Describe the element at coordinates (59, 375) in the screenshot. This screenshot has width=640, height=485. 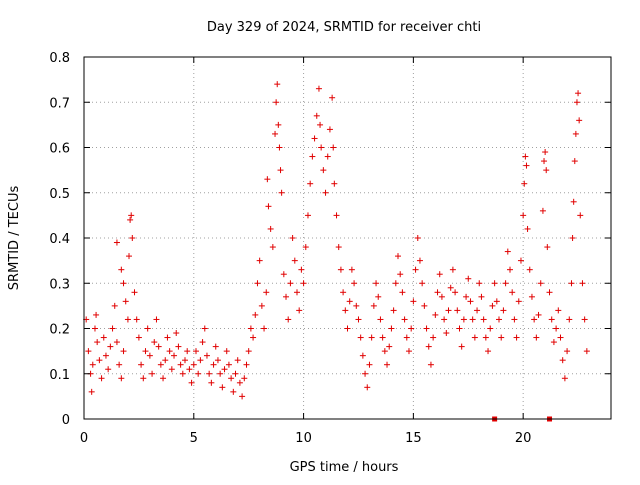
I see `y-tick-label: 0.1` at that location.